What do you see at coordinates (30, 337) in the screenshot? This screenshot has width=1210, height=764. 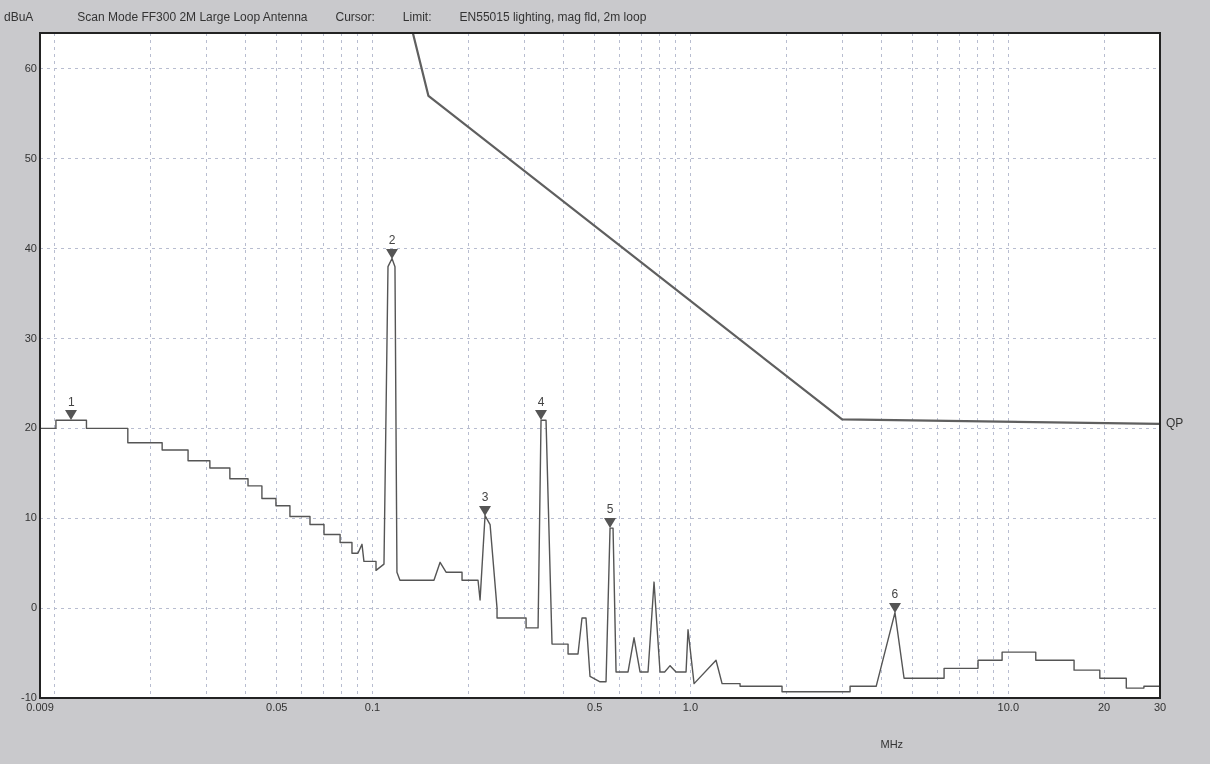 I see `y-tick-label: 30` at bounding box center [30, 337].